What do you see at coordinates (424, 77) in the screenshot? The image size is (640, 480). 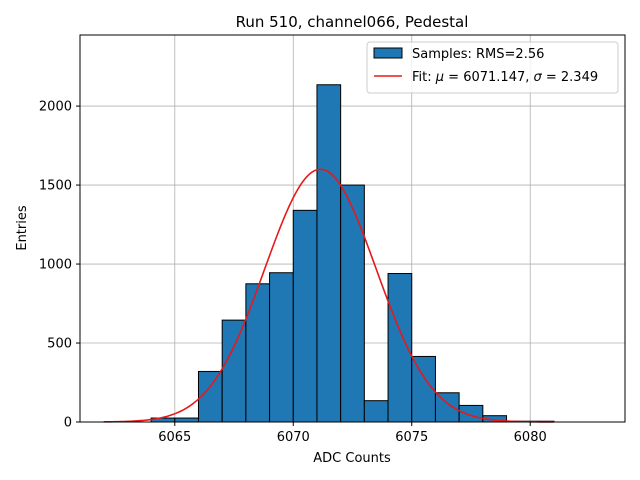 I see `legend-fit-prefix: Fit:` at bounding box center [424, 77].